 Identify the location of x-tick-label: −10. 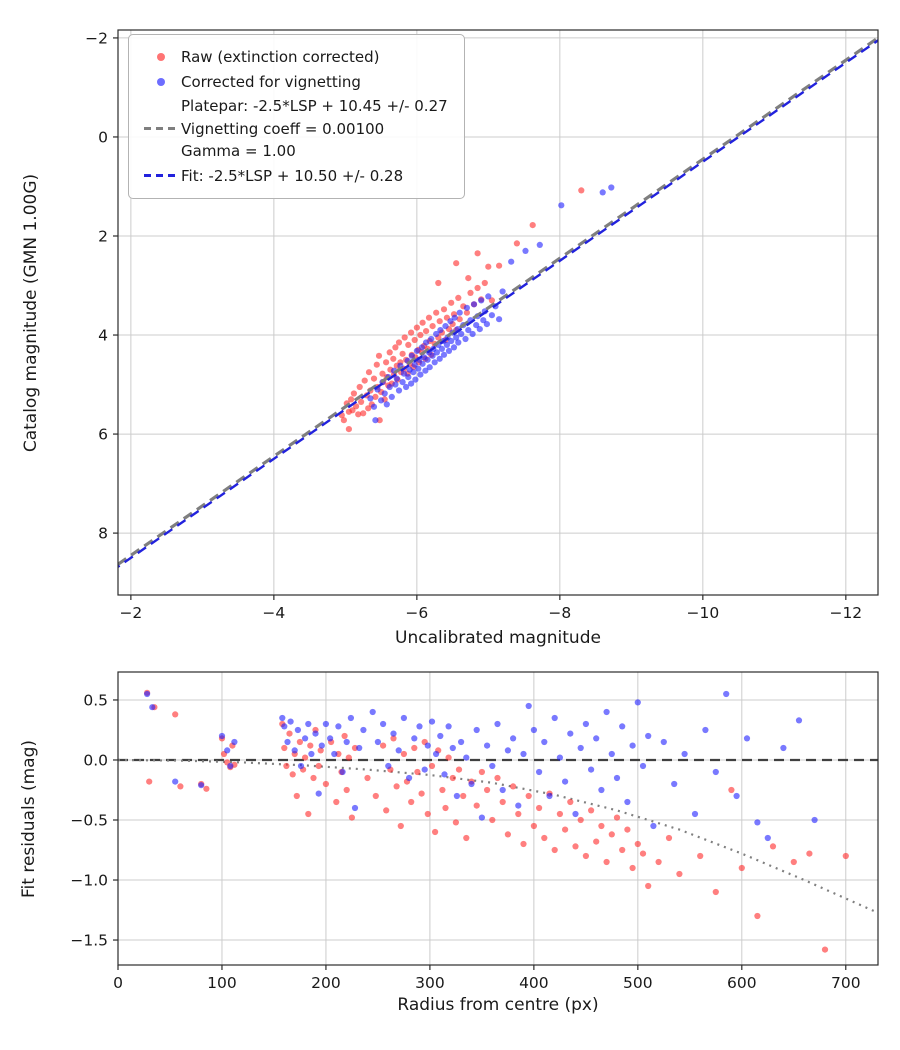
(702, 613).